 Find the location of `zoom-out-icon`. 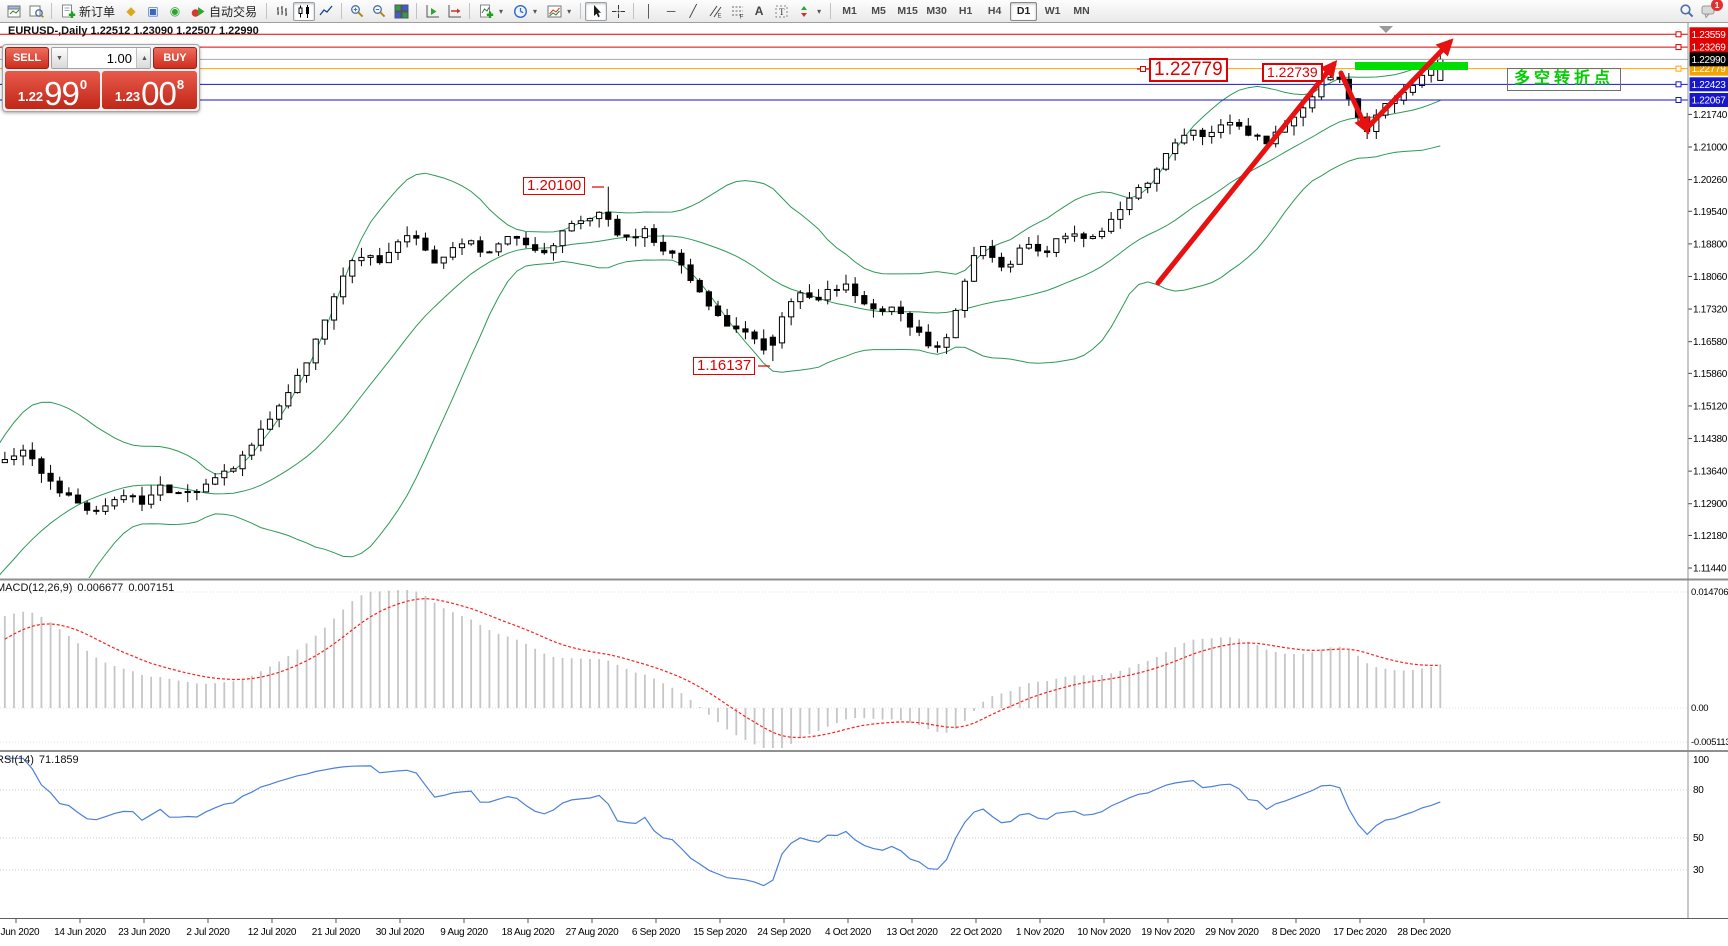

zoom-out-icon is located at coordinates (378, 10).